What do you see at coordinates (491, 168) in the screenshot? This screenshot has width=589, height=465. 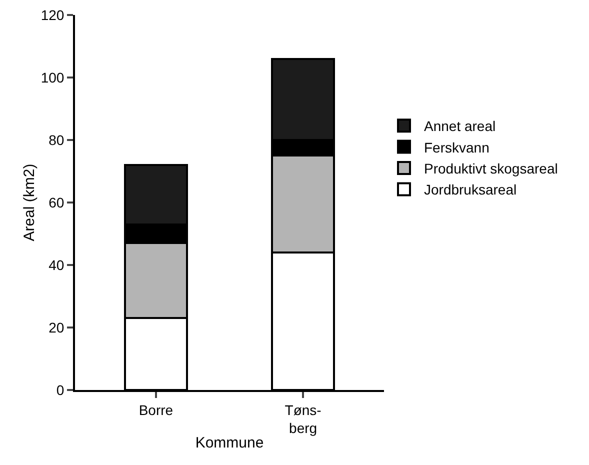 I see `legend-label: Produktivt skogsareal` at bounding box center [491, 168].